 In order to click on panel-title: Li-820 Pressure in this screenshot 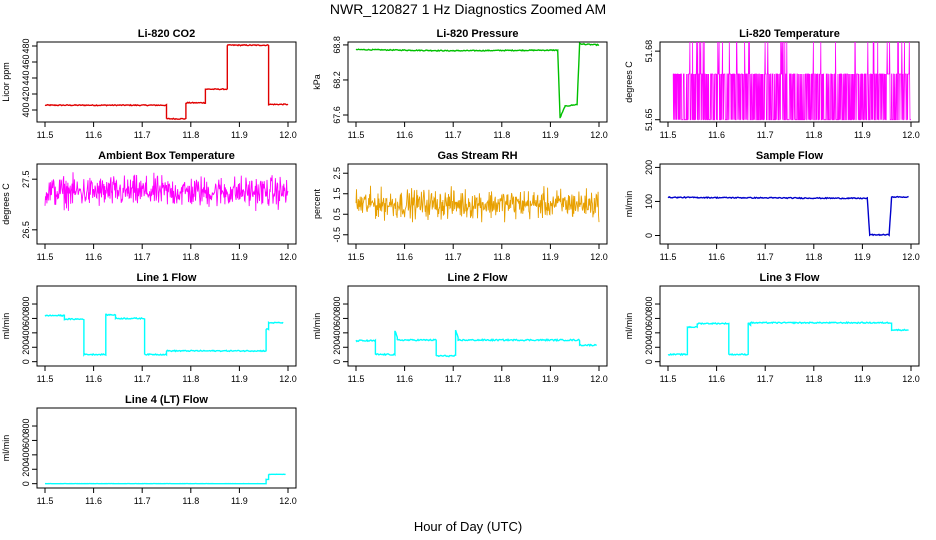, I will do `click(478, 34)`.